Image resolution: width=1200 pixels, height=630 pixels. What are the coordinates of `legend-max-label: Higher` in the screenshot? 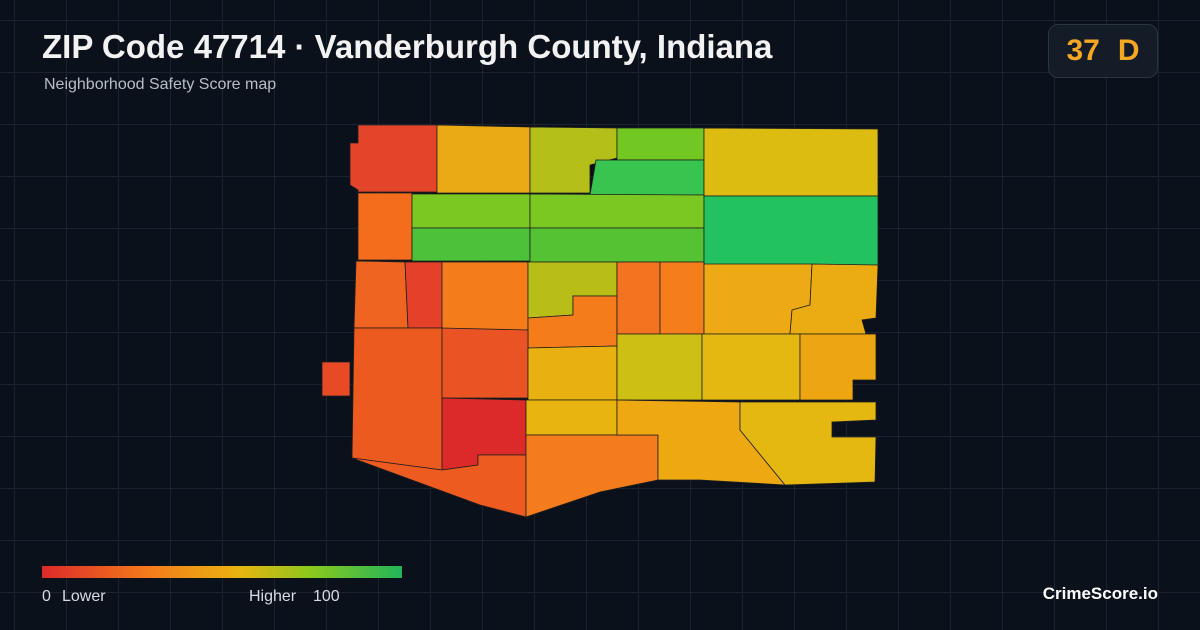 It's located at (273, 596).